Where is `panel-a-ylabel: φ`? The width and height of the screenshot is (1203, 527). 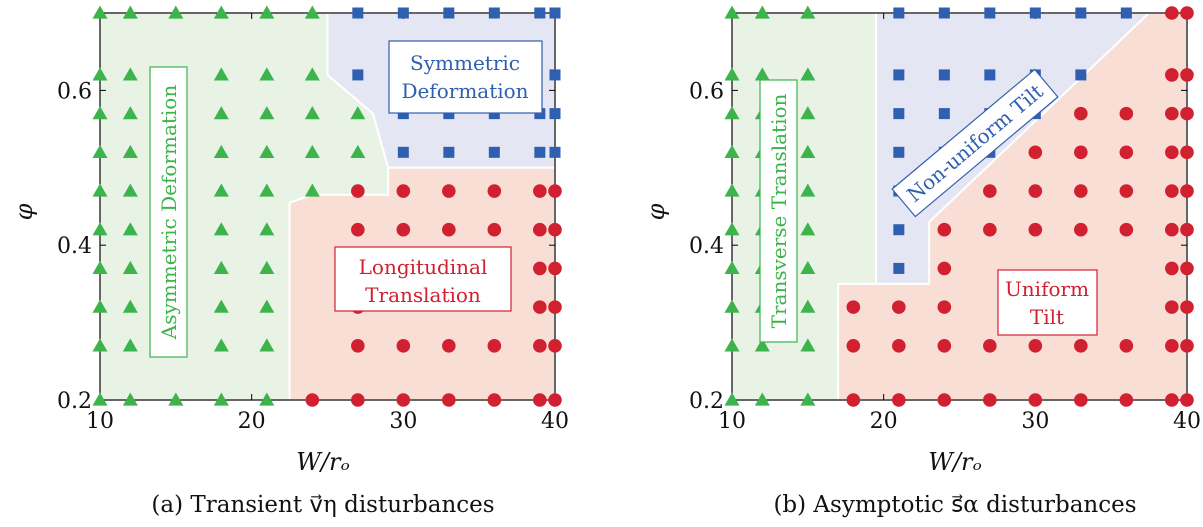 panel-a-ylabel: φ is located at coordinates (24, 211).